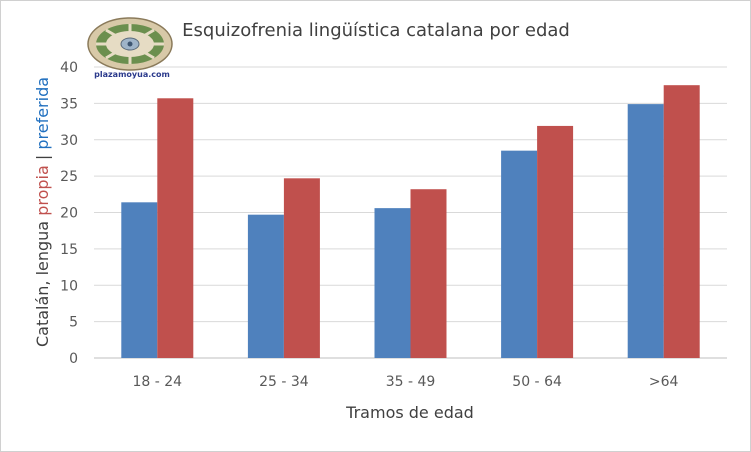 Image resolution: width=751 pixels, height=452 pixels. What do you see at coordinates (42, 158) in the screenshot?
I see `y-axis-label-part: |` at bounding box center [42, 158].